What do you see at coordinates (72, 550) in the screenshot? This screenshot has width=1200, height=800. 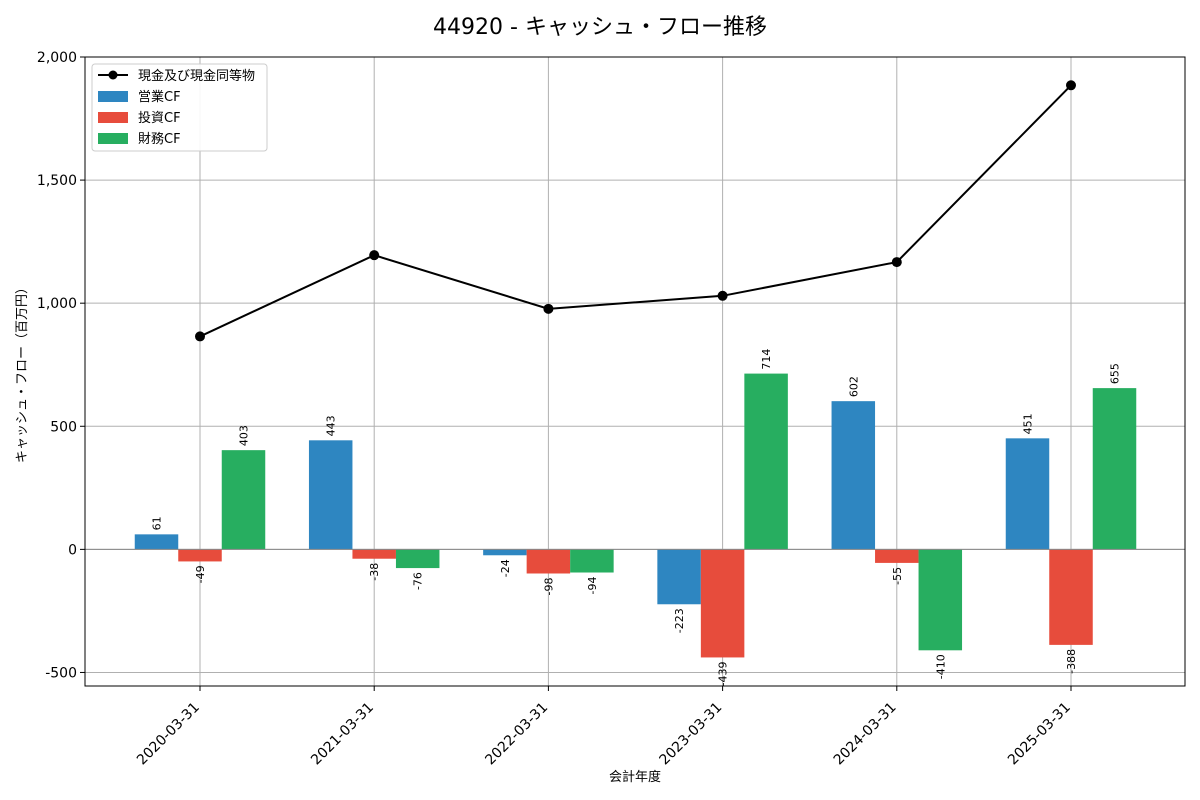 I see `y-tick-label: 0` at bounding box center [72, 550].